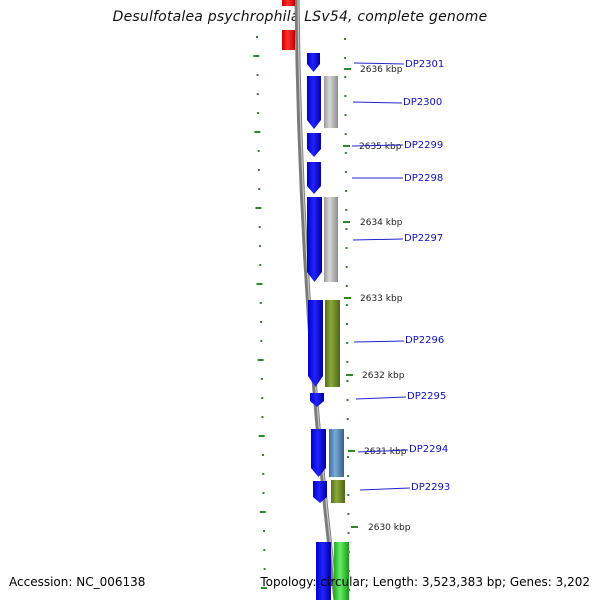 The height and width of the screenshot is (600, 600). I want to click on rna-feature-top, so click(288, 3).